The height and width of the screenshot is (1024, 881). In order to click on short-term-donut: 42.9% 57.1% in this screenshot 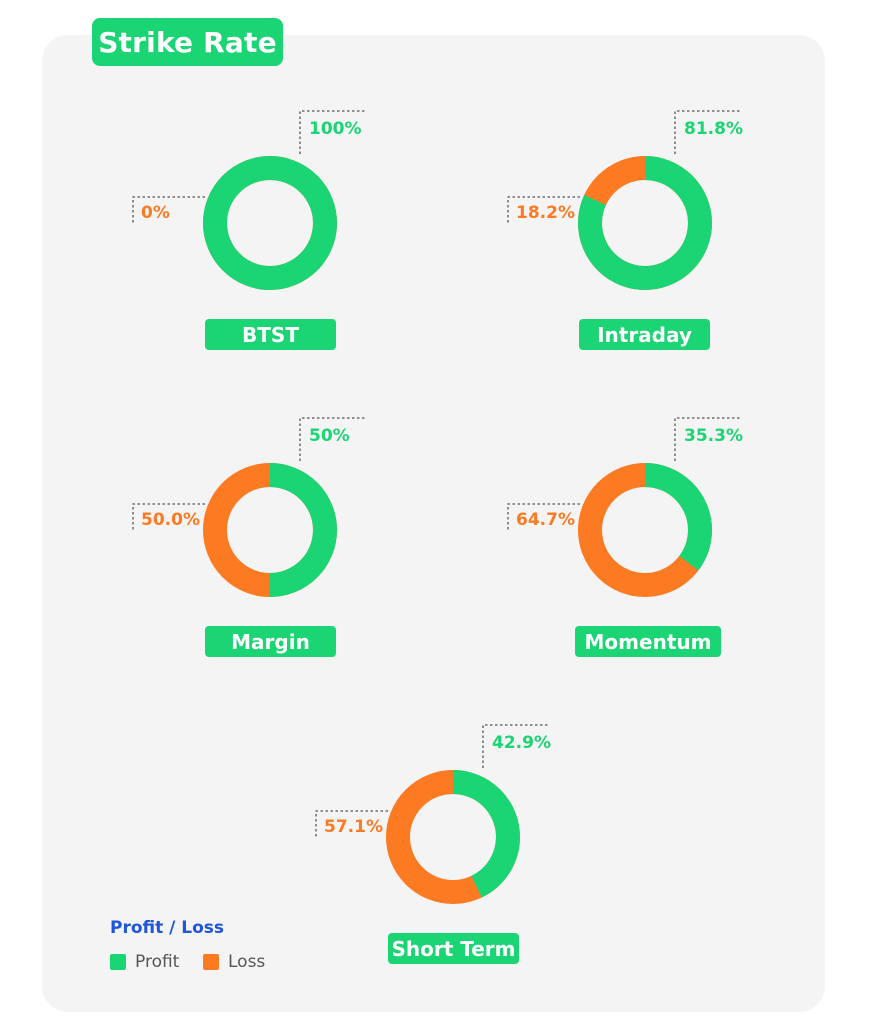, I will do `click(433, 814)`.